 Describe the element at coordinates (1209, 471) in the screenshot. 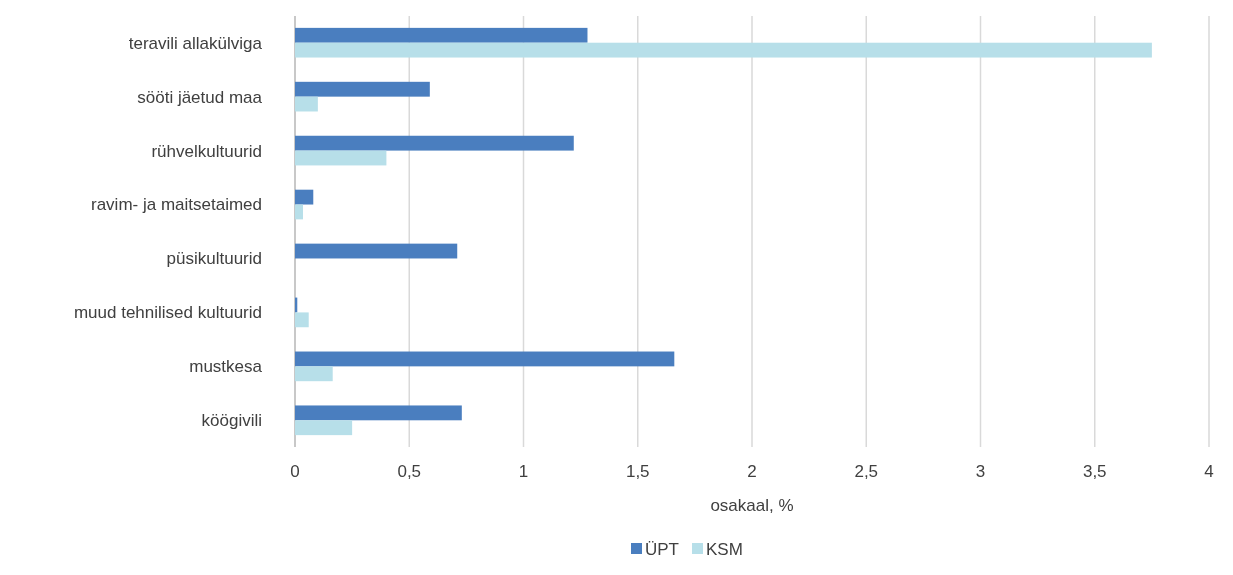

I see `x-tick-label: 4` at that location.